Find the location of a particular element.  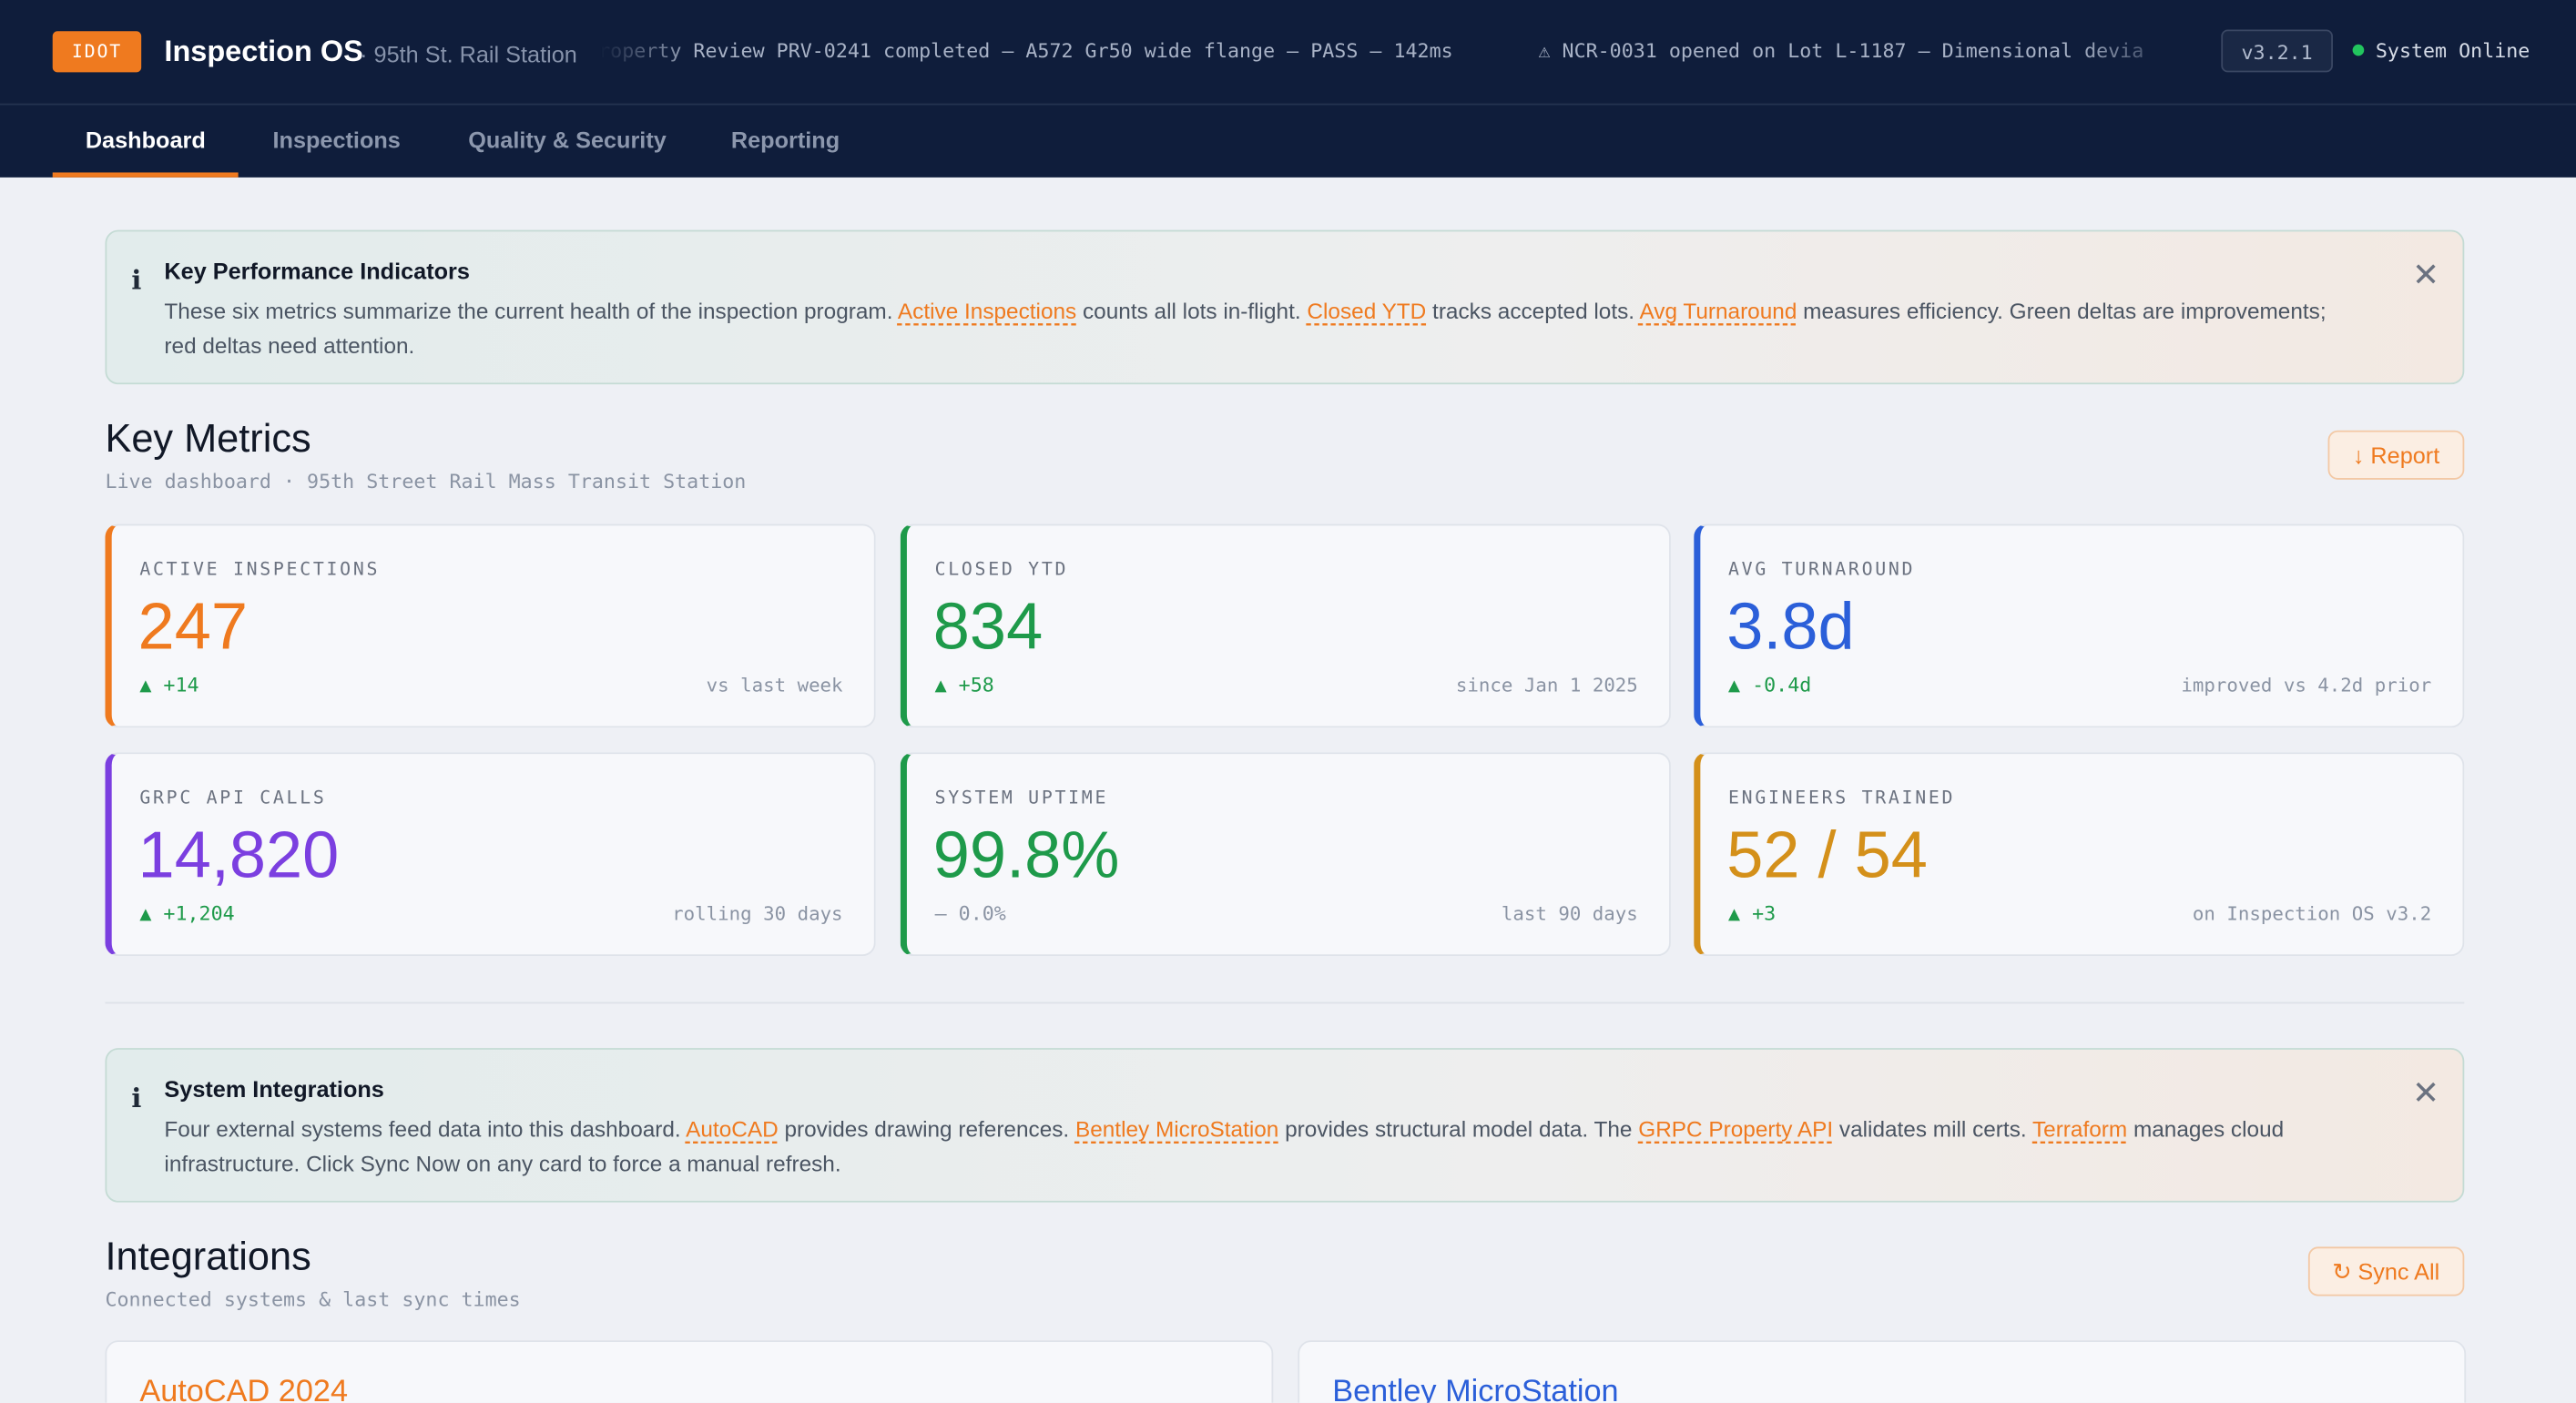

metric-label: ACTIVE INSPECTIONS is located at coordinates (260, 569).